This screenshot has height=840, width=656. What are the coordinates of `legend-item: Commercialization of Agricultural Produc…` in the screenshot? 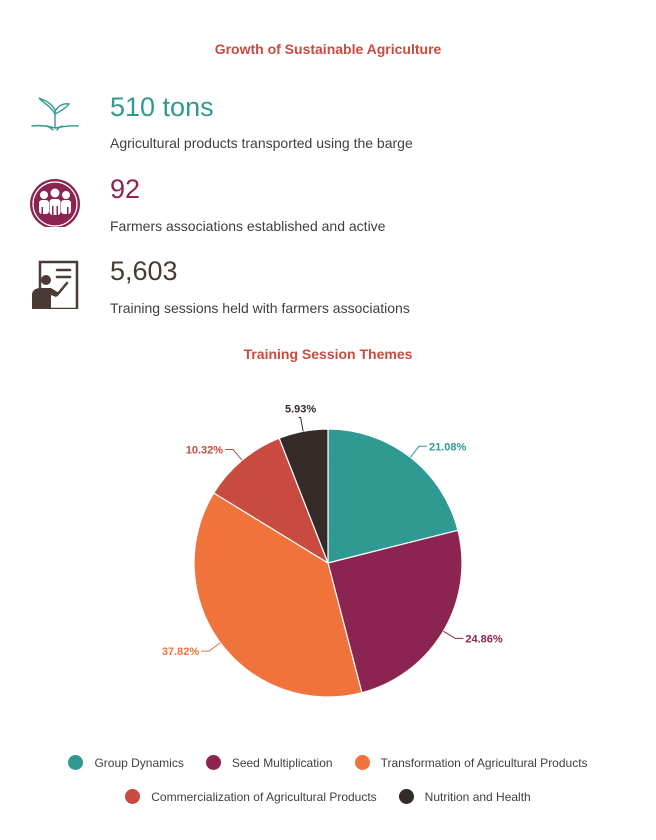 It's located at (251, 796).